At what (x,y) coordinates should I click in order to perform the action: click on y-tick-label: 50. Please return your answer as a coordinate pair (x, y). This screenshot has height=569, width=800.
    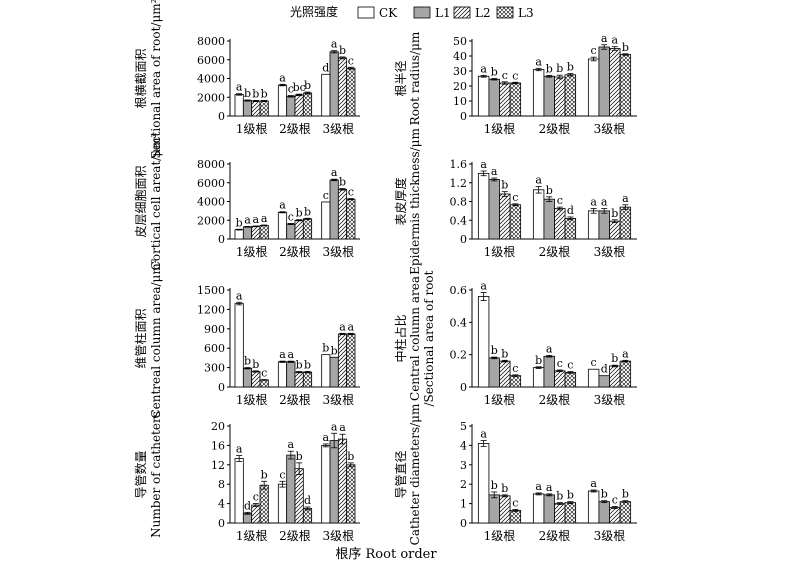
    Looking at the image, I should click on (460, 41).